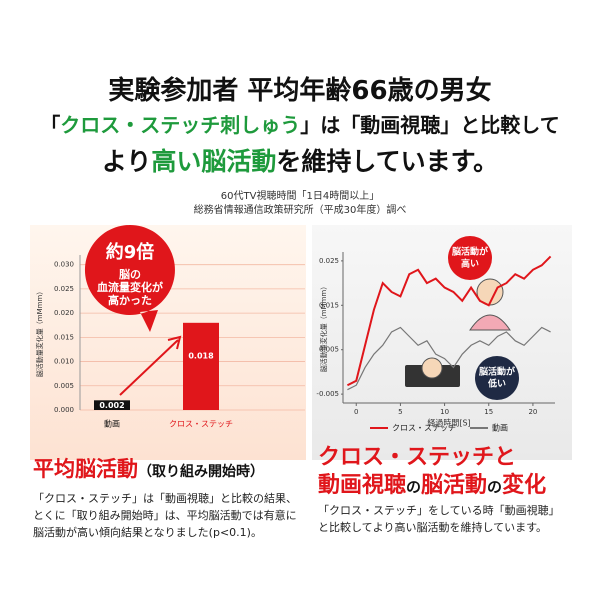  What do you see at coordinates (400, 412) in the screenshot?
I see `x-tick-label: 5` at bounding box center [400, 412].